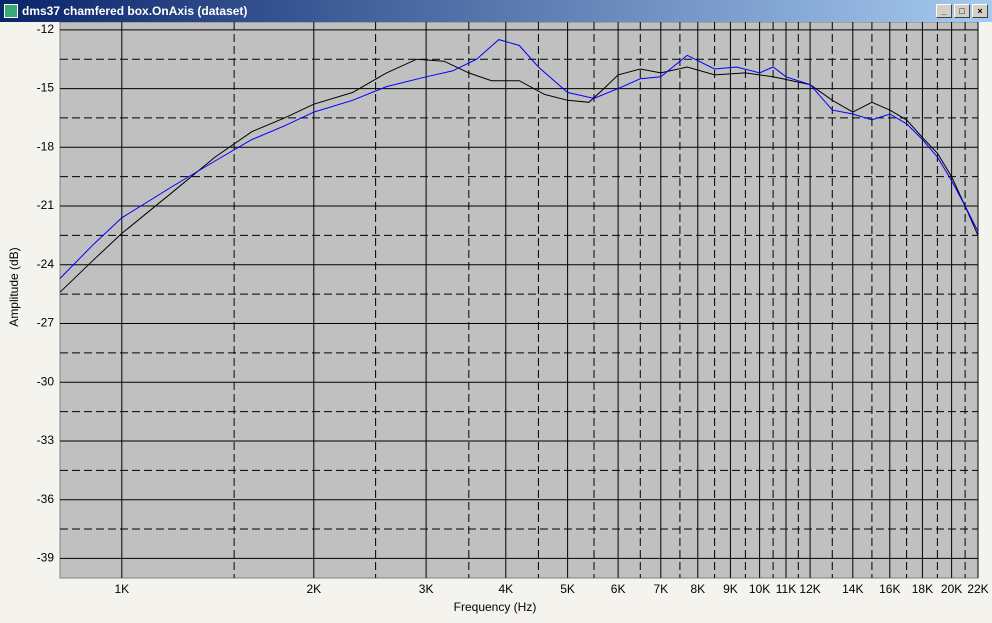 This screenshot has width=992, height=623. What do you see at coordinates (46, 29) in the screenshot?
I see `y-tick-label: -12` at bounding box center [46, 29].